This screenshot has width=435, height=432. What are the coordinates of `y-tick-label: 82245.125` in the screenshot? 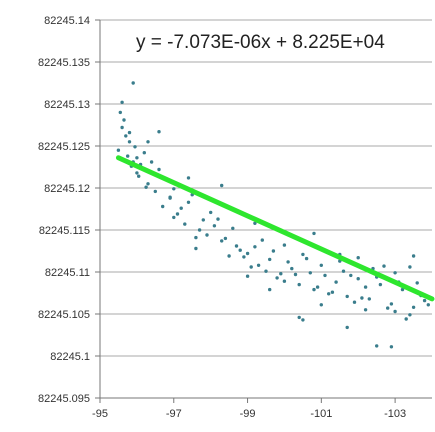 It's located at (64, 147).